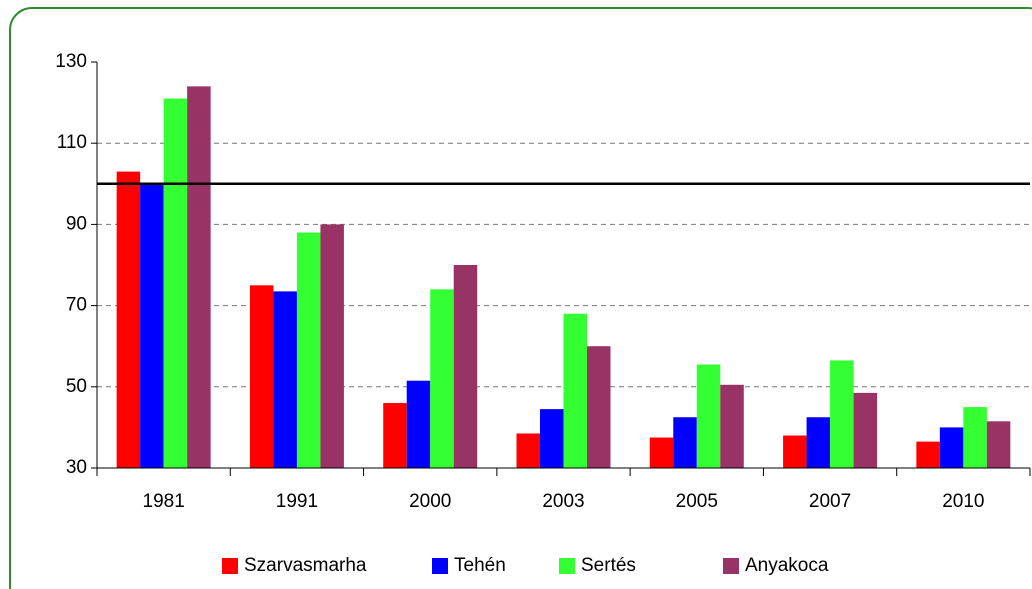 Image resolution: width=1032 pixels, height=589 pixels. What do you see at coordinates (963, 501) in the screenshot?
I see `x-tick-label: 2010` at bounding box center [963, 501].